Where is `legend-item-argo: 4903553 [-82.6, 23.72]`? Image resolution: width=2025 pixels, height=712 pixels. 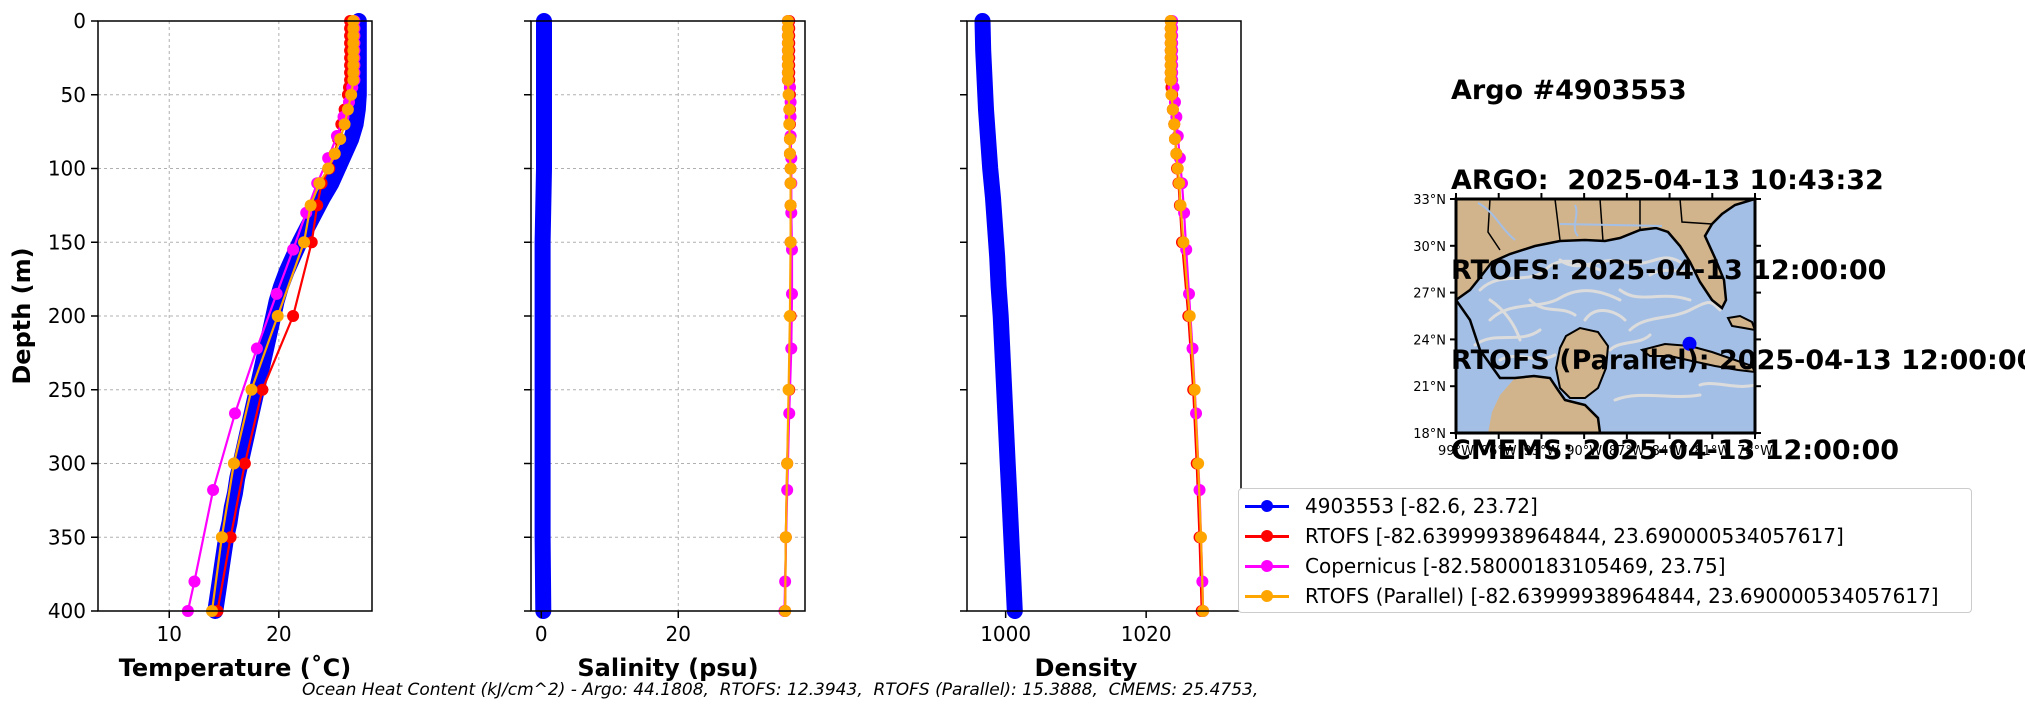
legend-item-argo: 4903553 [-82.6, 23.72] is located at coordinates (1388, 506).